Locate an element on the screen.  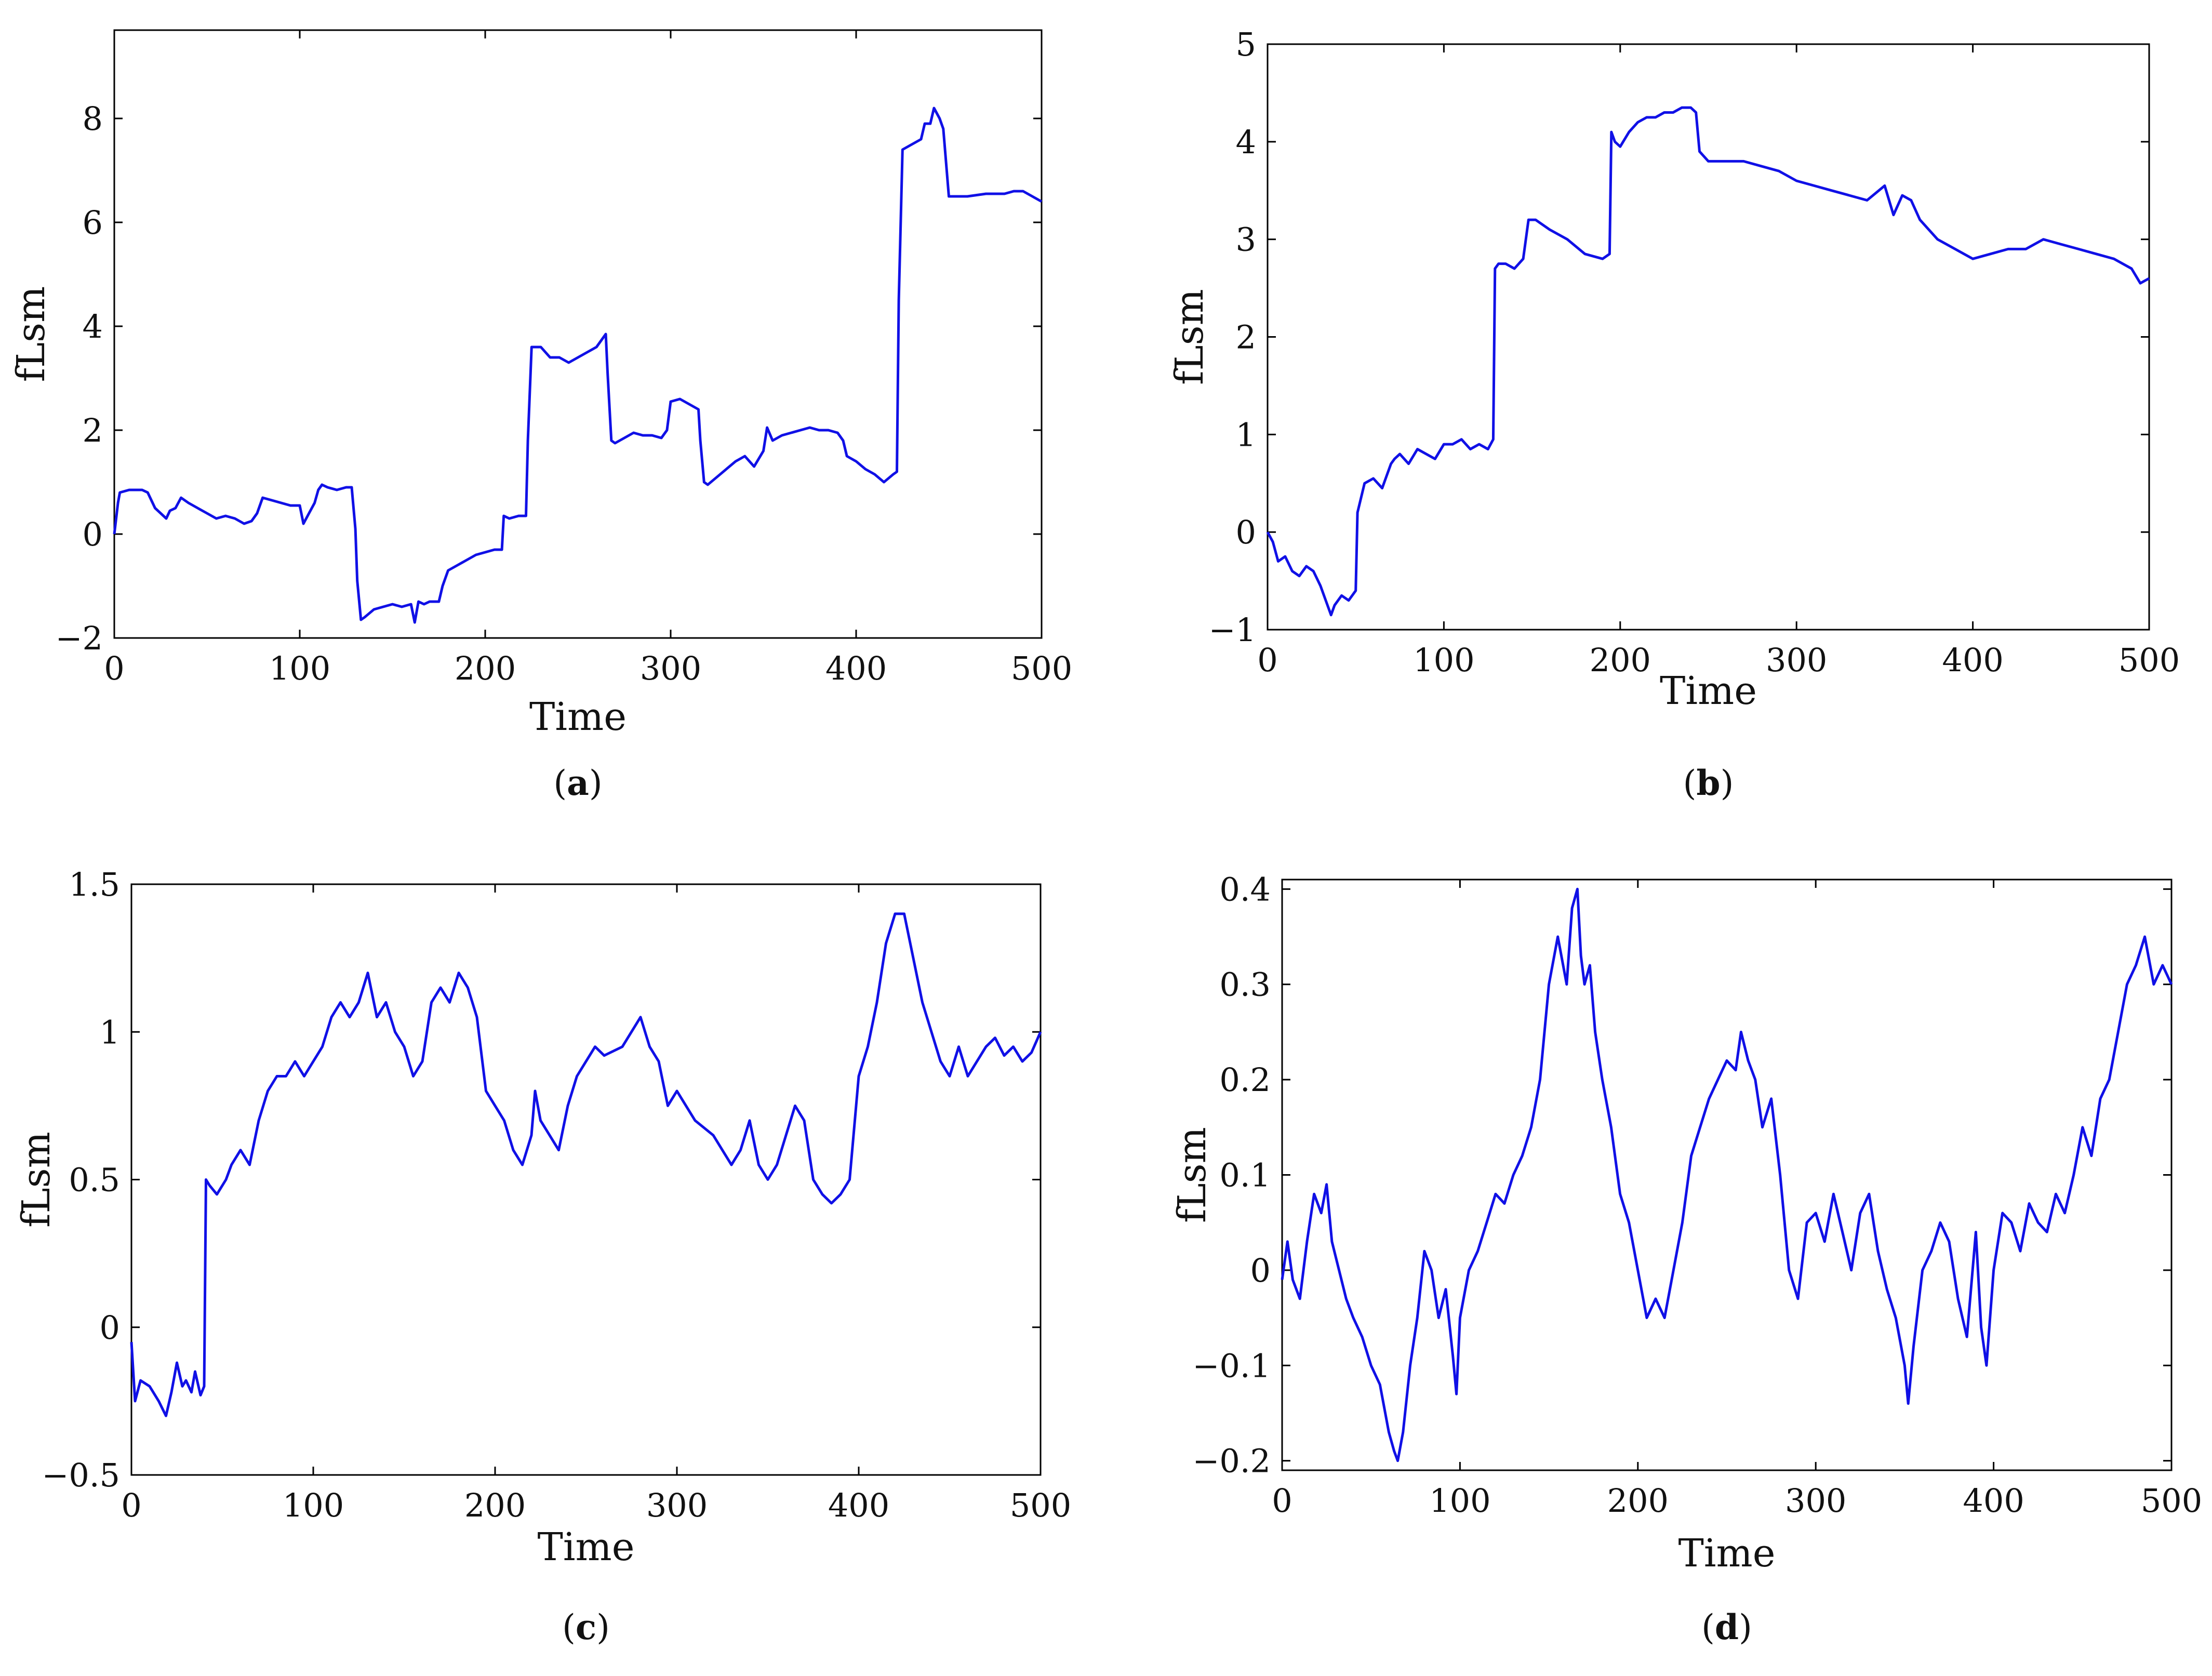
y-tick-label: 3 is located at coordinates (1246, 240).